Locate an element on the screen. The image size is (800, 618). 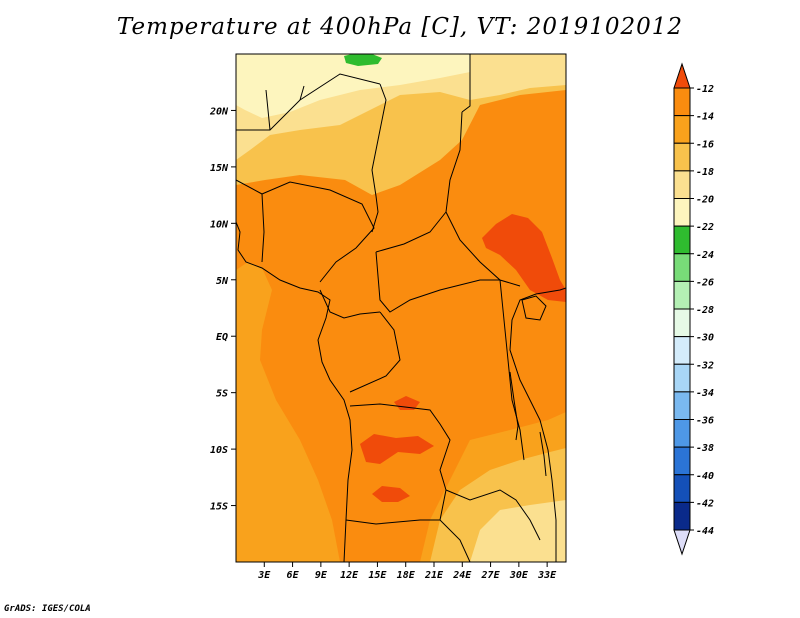
border-congo-drc is located at coordinates (375, 352).